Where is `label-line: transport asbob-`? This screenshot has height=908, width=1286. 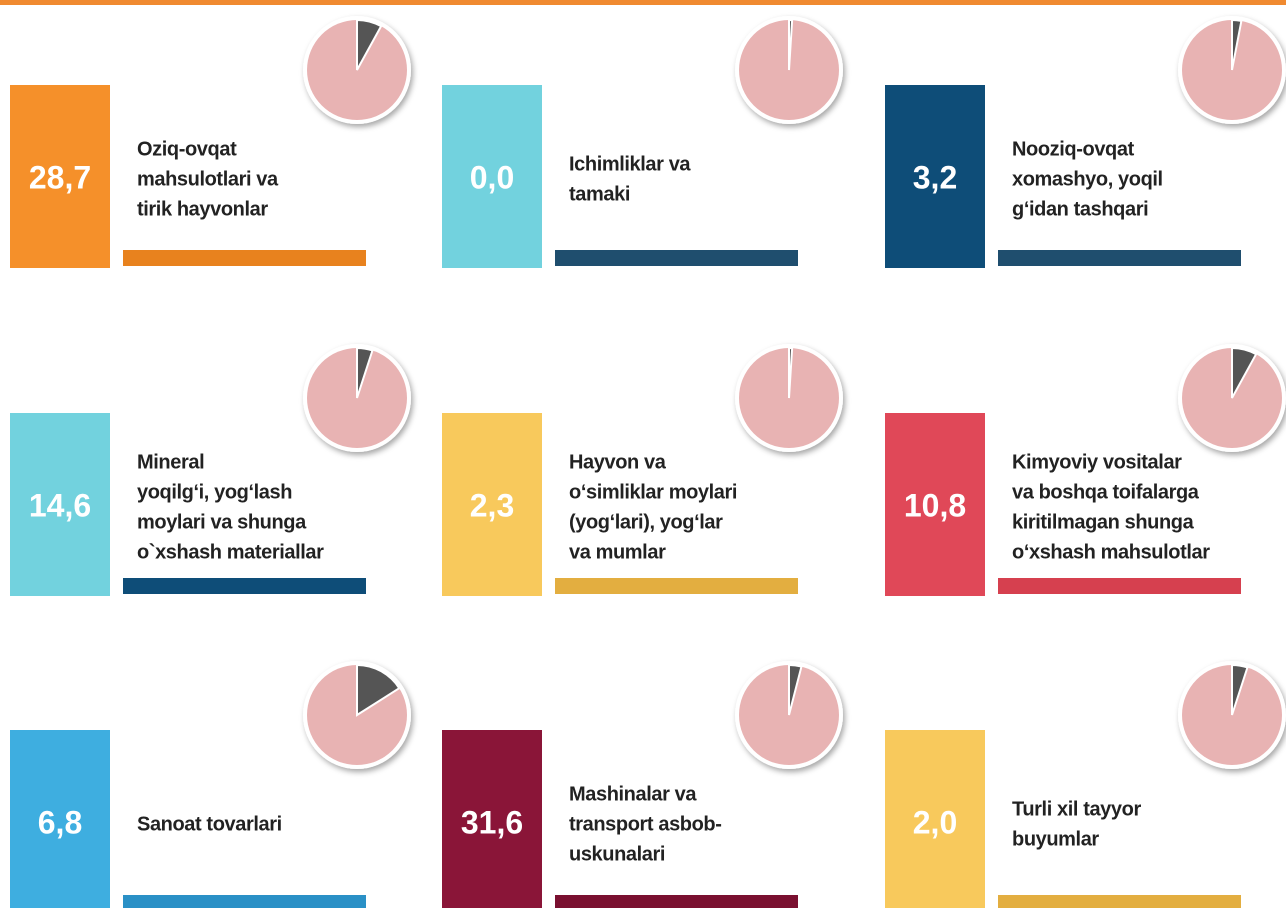 label-line: transport asbob- is located at coordinates (645, 824).